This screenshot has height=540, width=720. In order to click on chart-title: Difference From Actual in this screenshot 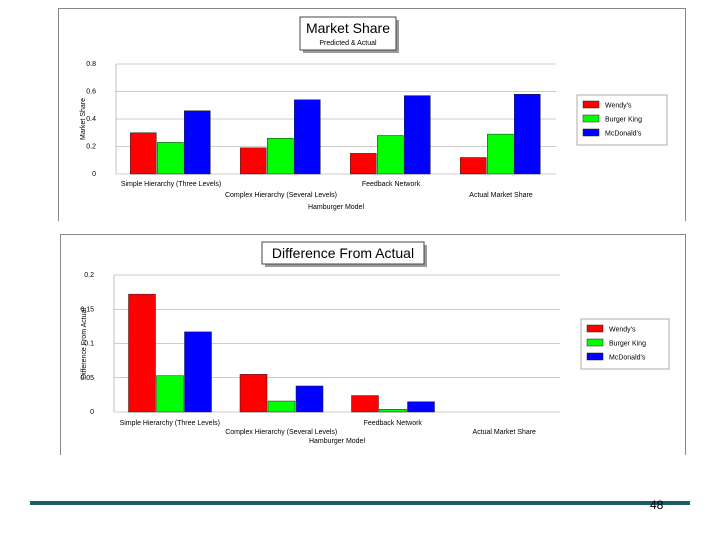, I will do `click(343, 253)`.